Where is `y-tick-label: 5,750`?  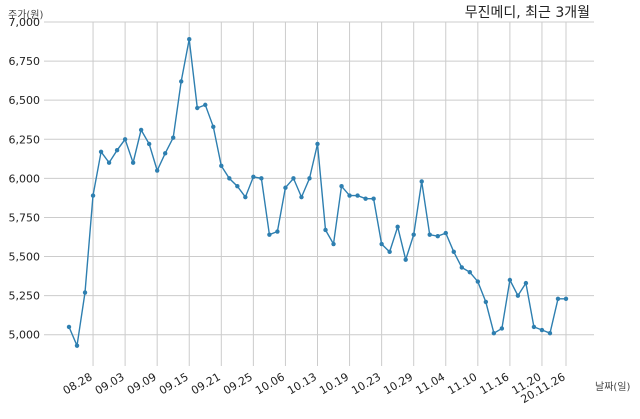 y-tick-label: 5,750 is located at coordinates (25, 217).